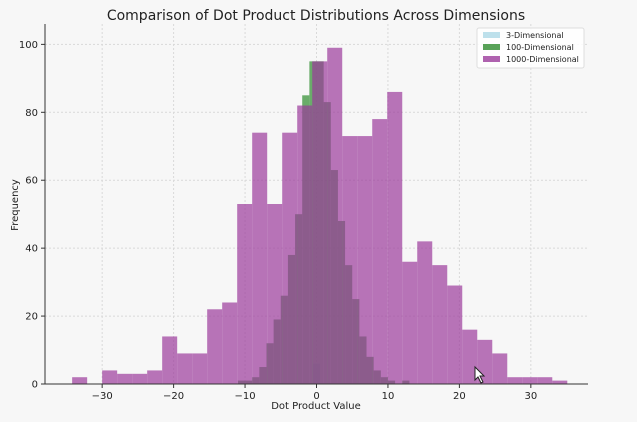  I want to click on y-tick-label: 100, so click(28, 45).